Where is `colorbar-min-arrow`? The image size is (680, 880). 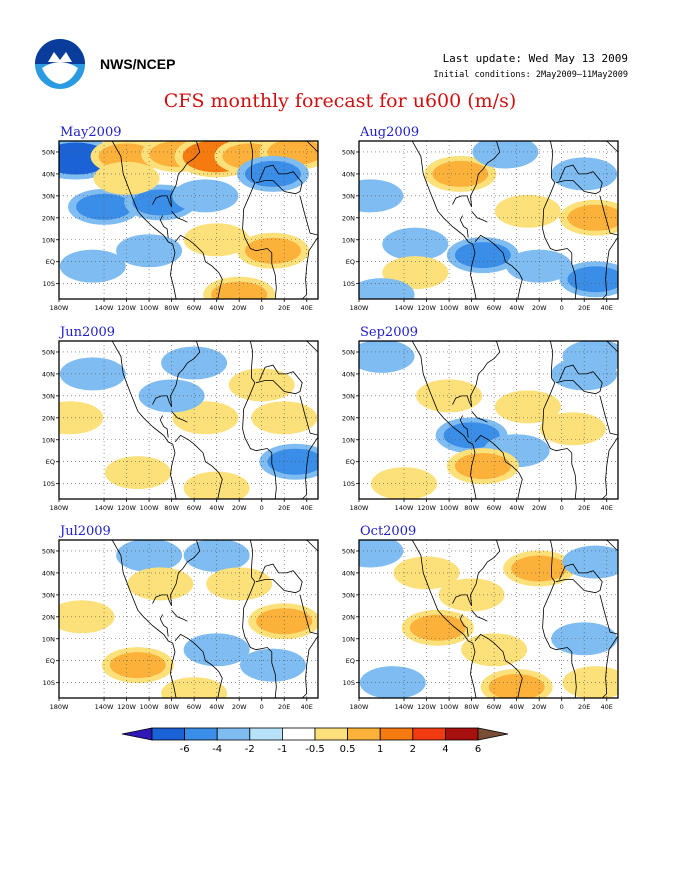
colorbar-min-arrow is located at coordinates (137, 734).